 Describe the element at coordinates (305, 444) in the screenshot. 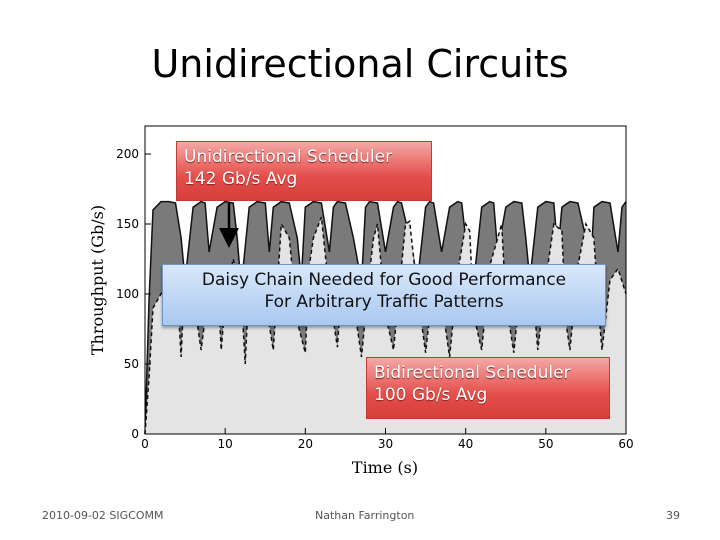

I see `x-tick-label: 20` at that location.